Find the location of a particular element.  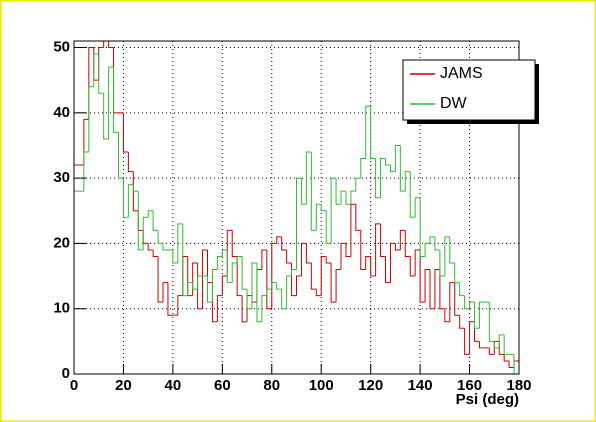

legend-label: DW is located at coordinates (454, 103).